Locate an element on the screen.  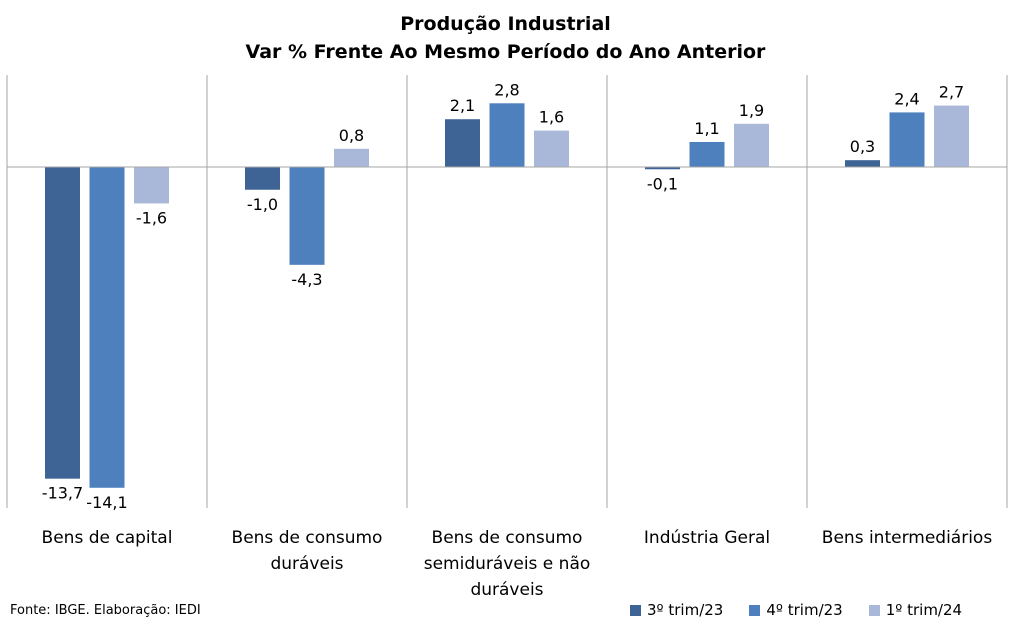
data-label: 2,8 is located at coordinates (506, 89).